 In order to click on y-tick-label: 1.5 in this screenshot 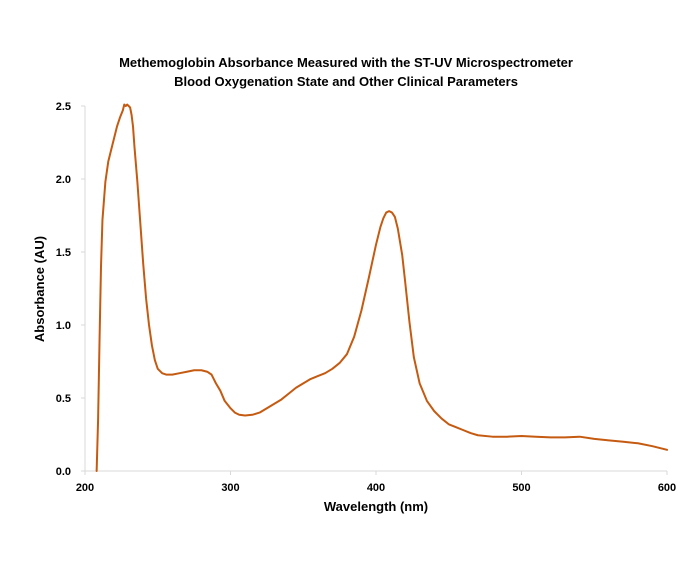, I will do `click(63, 253)`.